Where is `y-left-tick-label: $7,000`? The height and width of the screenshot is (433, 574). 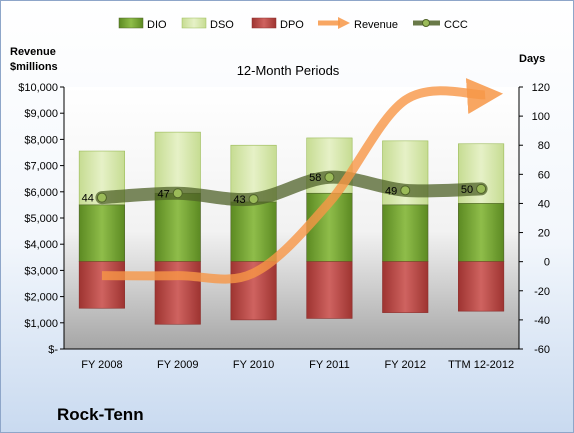 y-left-tick-label: $7,000 is located at coordinates (41, 167).